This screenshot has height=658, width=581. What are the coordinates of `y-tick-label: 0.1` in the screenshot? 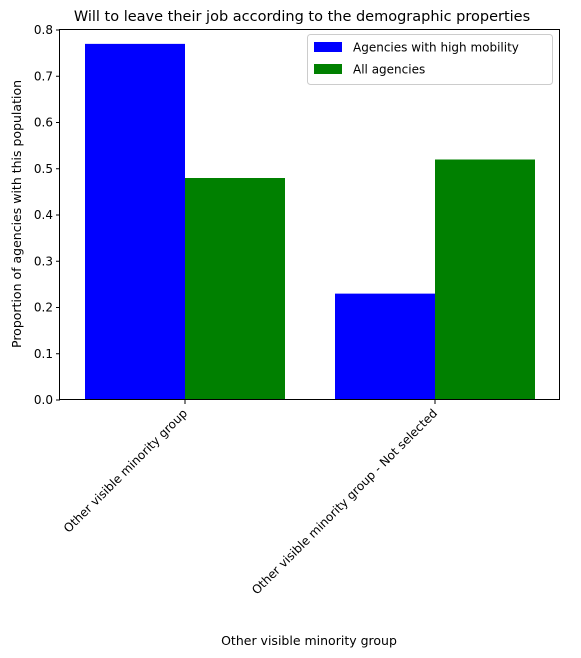 It's located at (43, 354).